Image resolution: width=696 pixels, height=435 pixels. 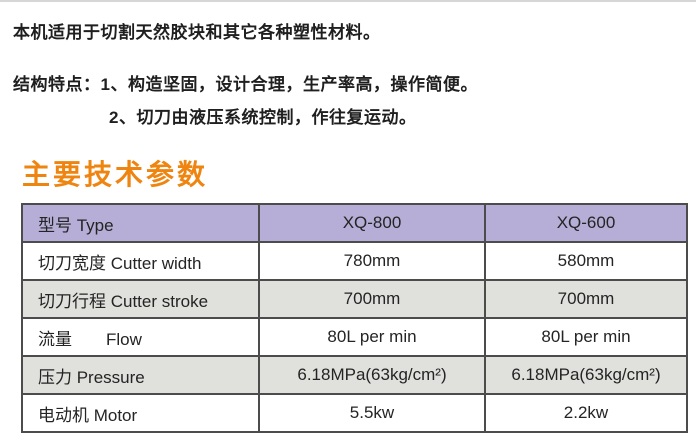 I want to click on header-cell-type: 型号 Type, so click(x=140, y=223).